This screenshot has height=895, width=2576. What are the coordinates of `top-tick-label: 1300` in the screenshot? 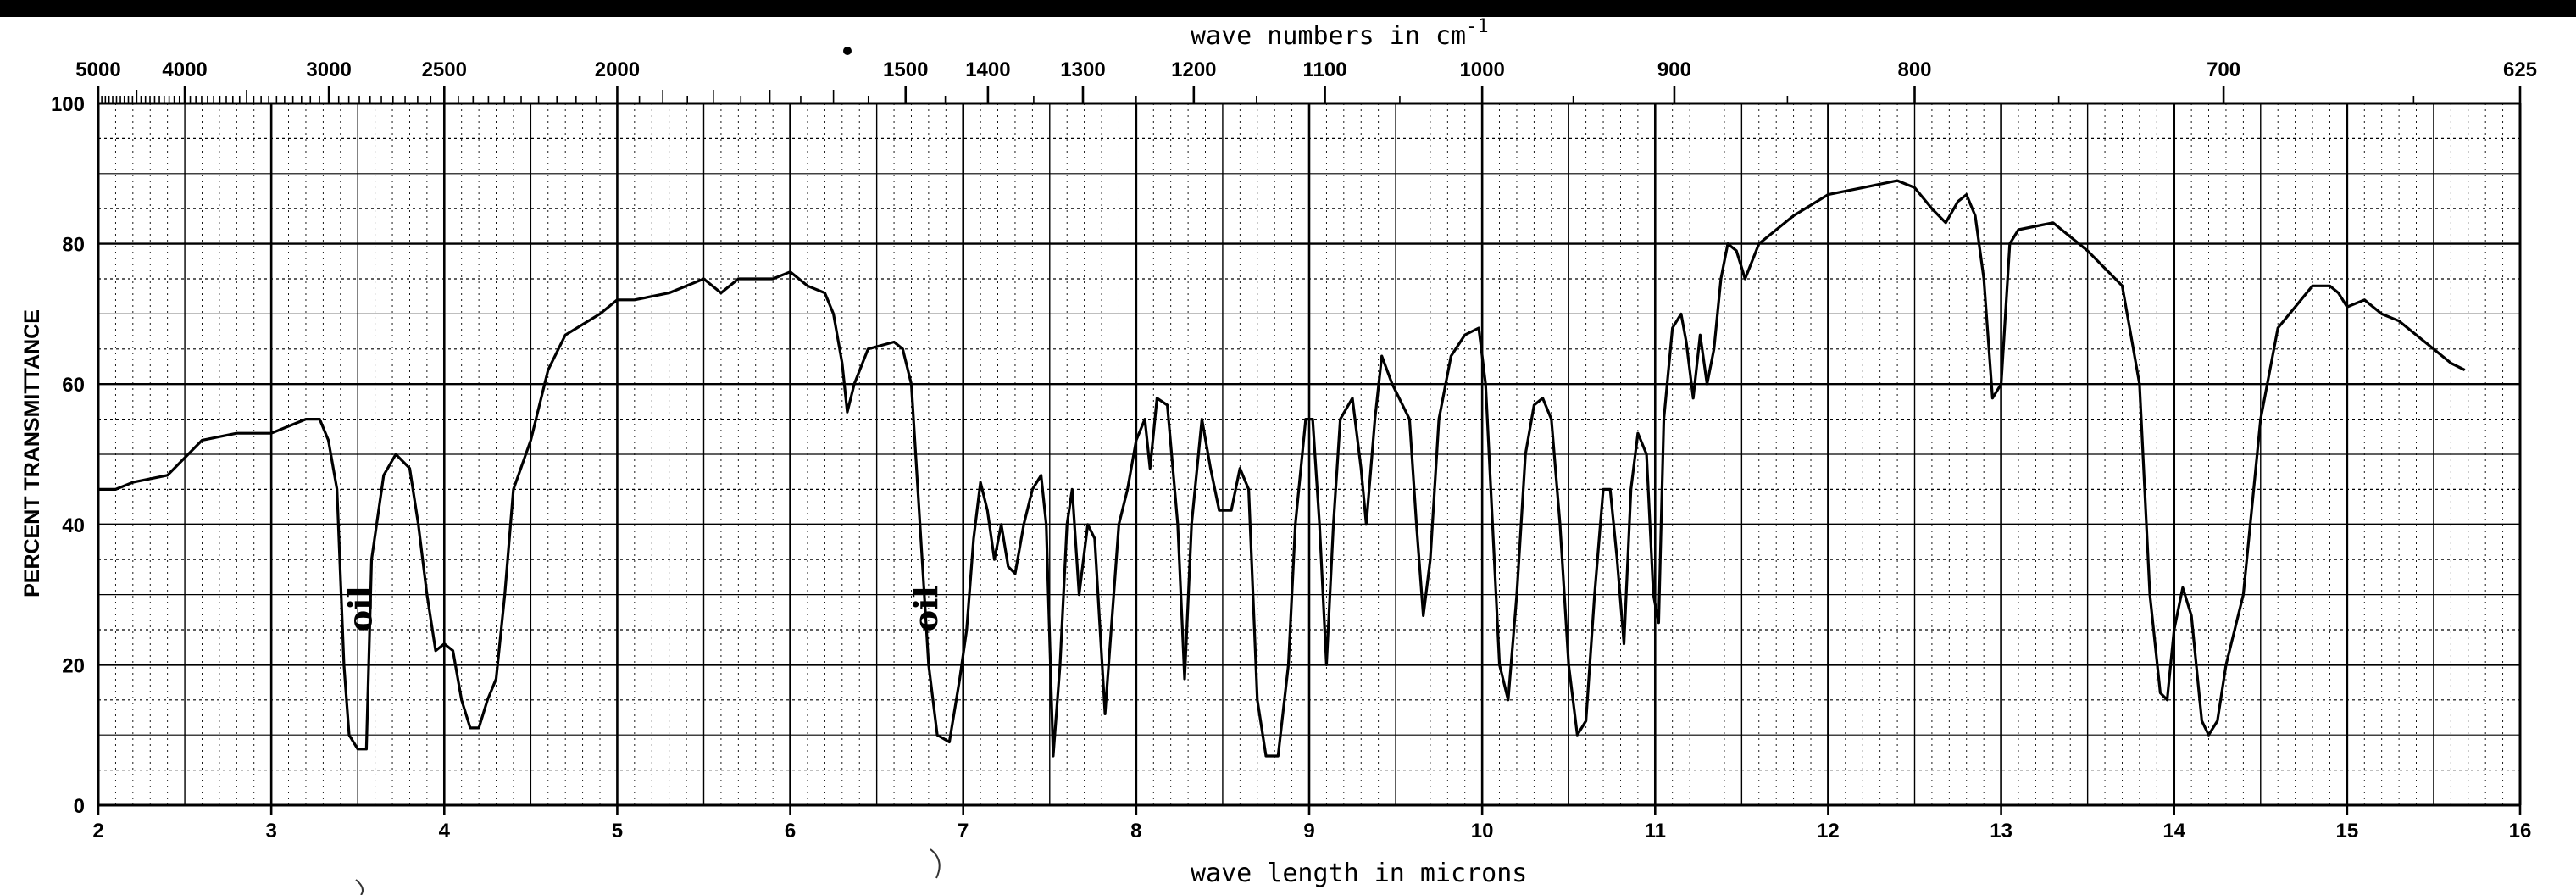 It's located at (1082, 70).